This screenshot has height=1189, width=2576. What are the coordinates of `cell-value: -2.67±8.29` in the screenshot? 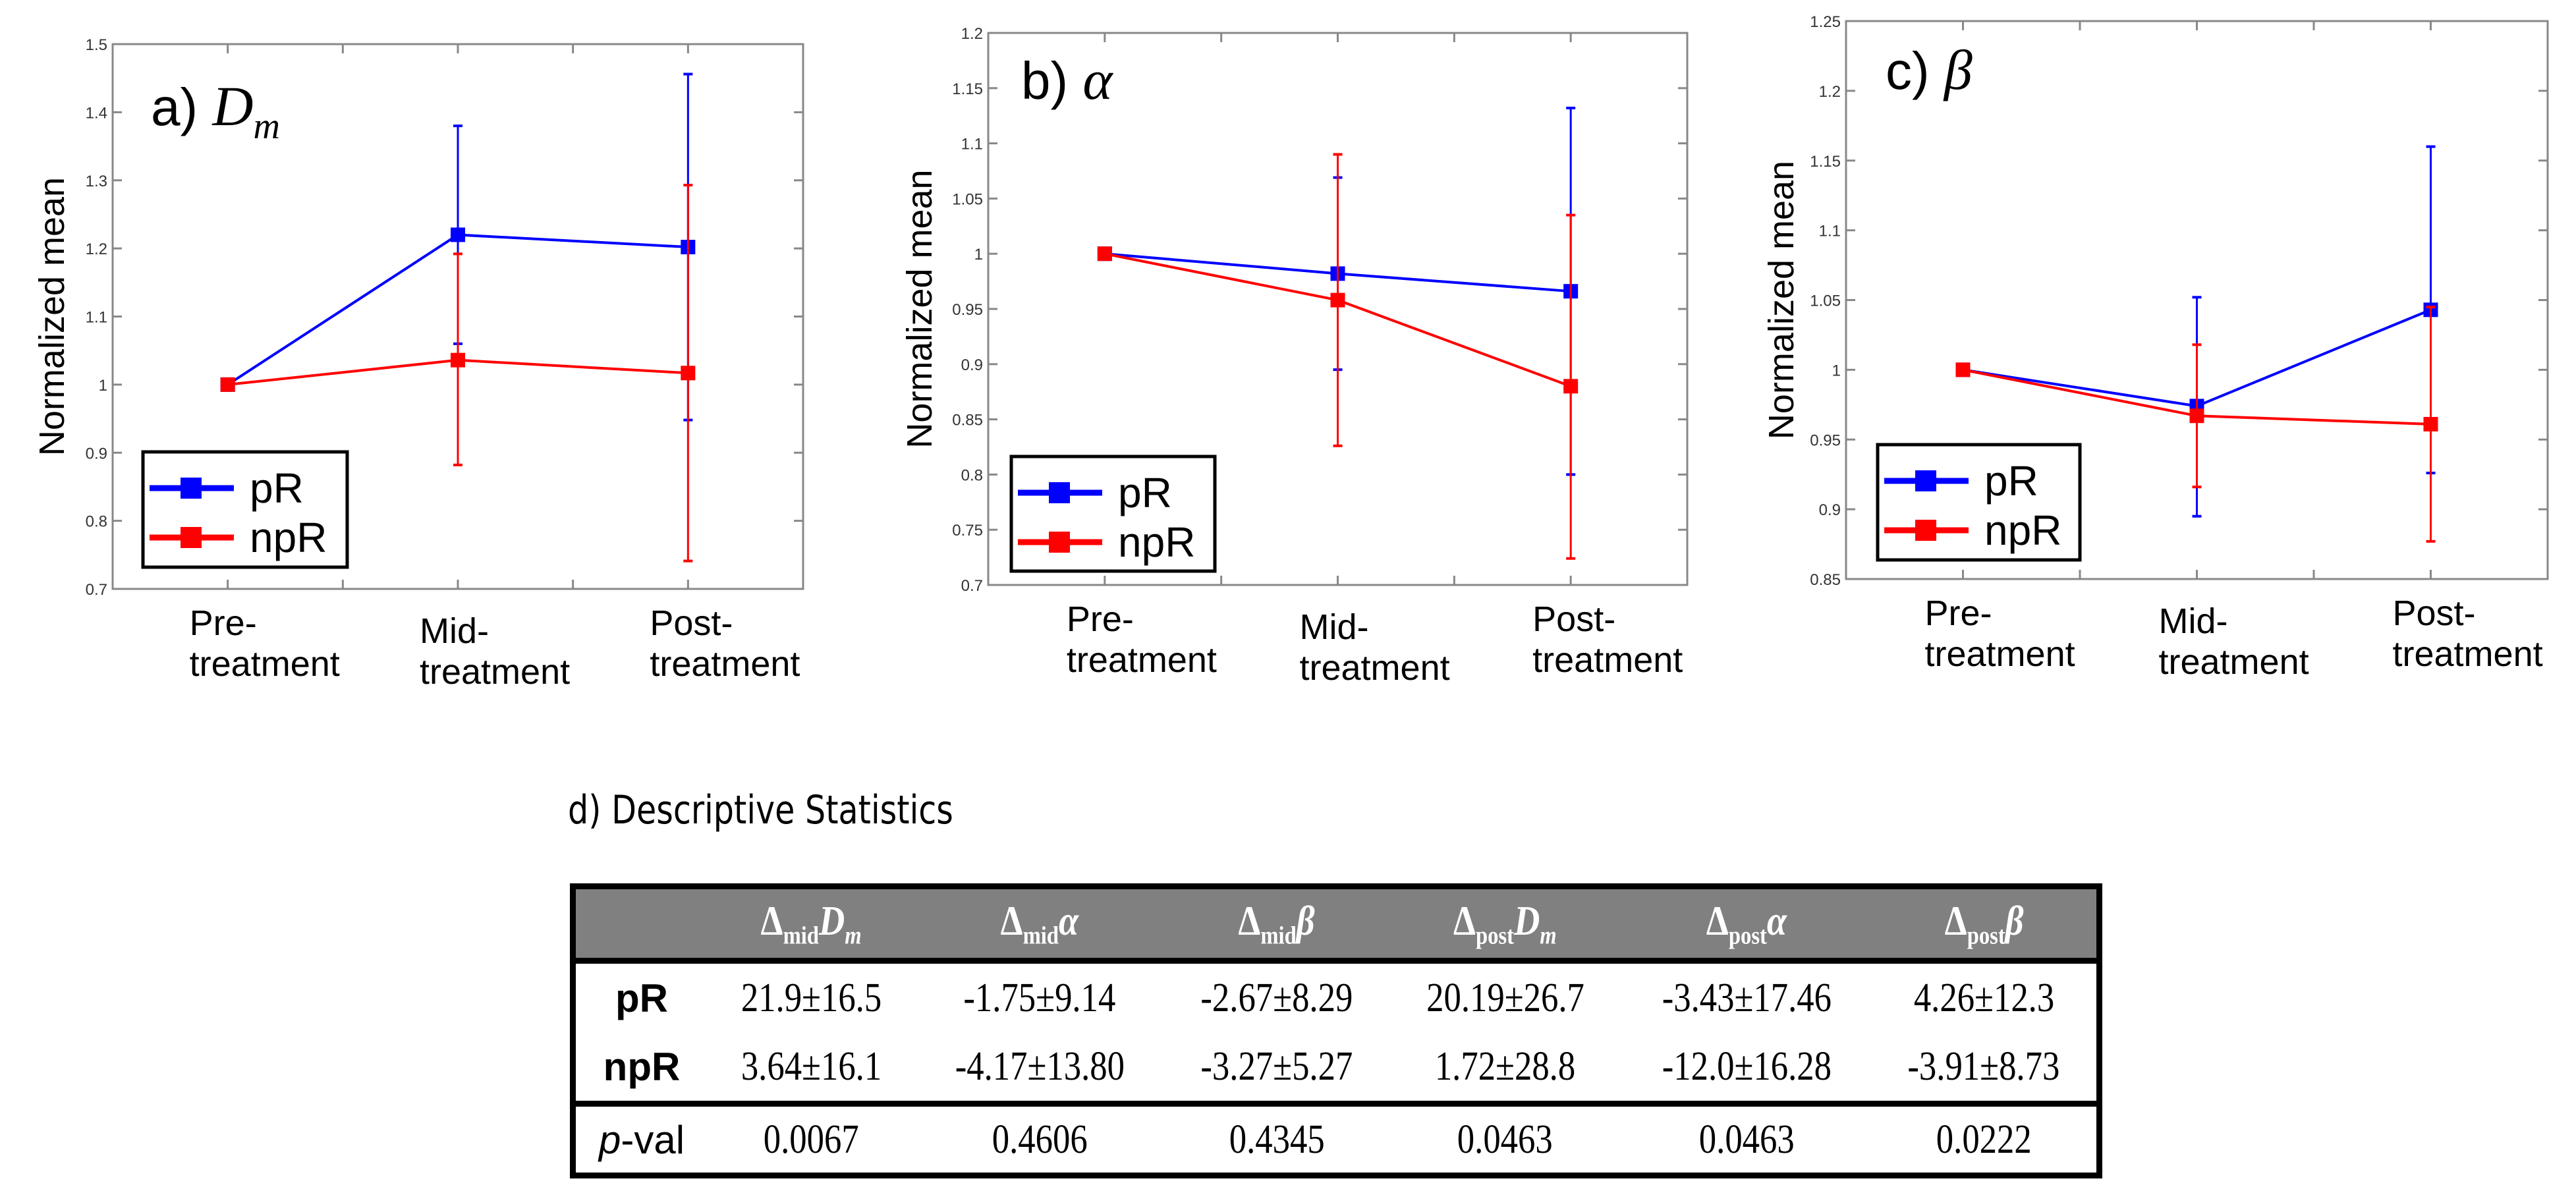 It's located at (1276, 997).